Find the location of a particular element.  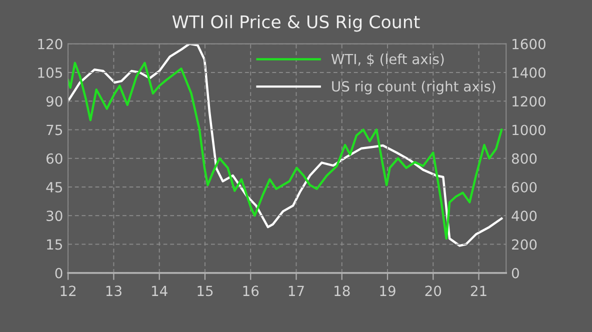

legend-label: WTI, $ (left axis) is located at coordinates (387, 60).